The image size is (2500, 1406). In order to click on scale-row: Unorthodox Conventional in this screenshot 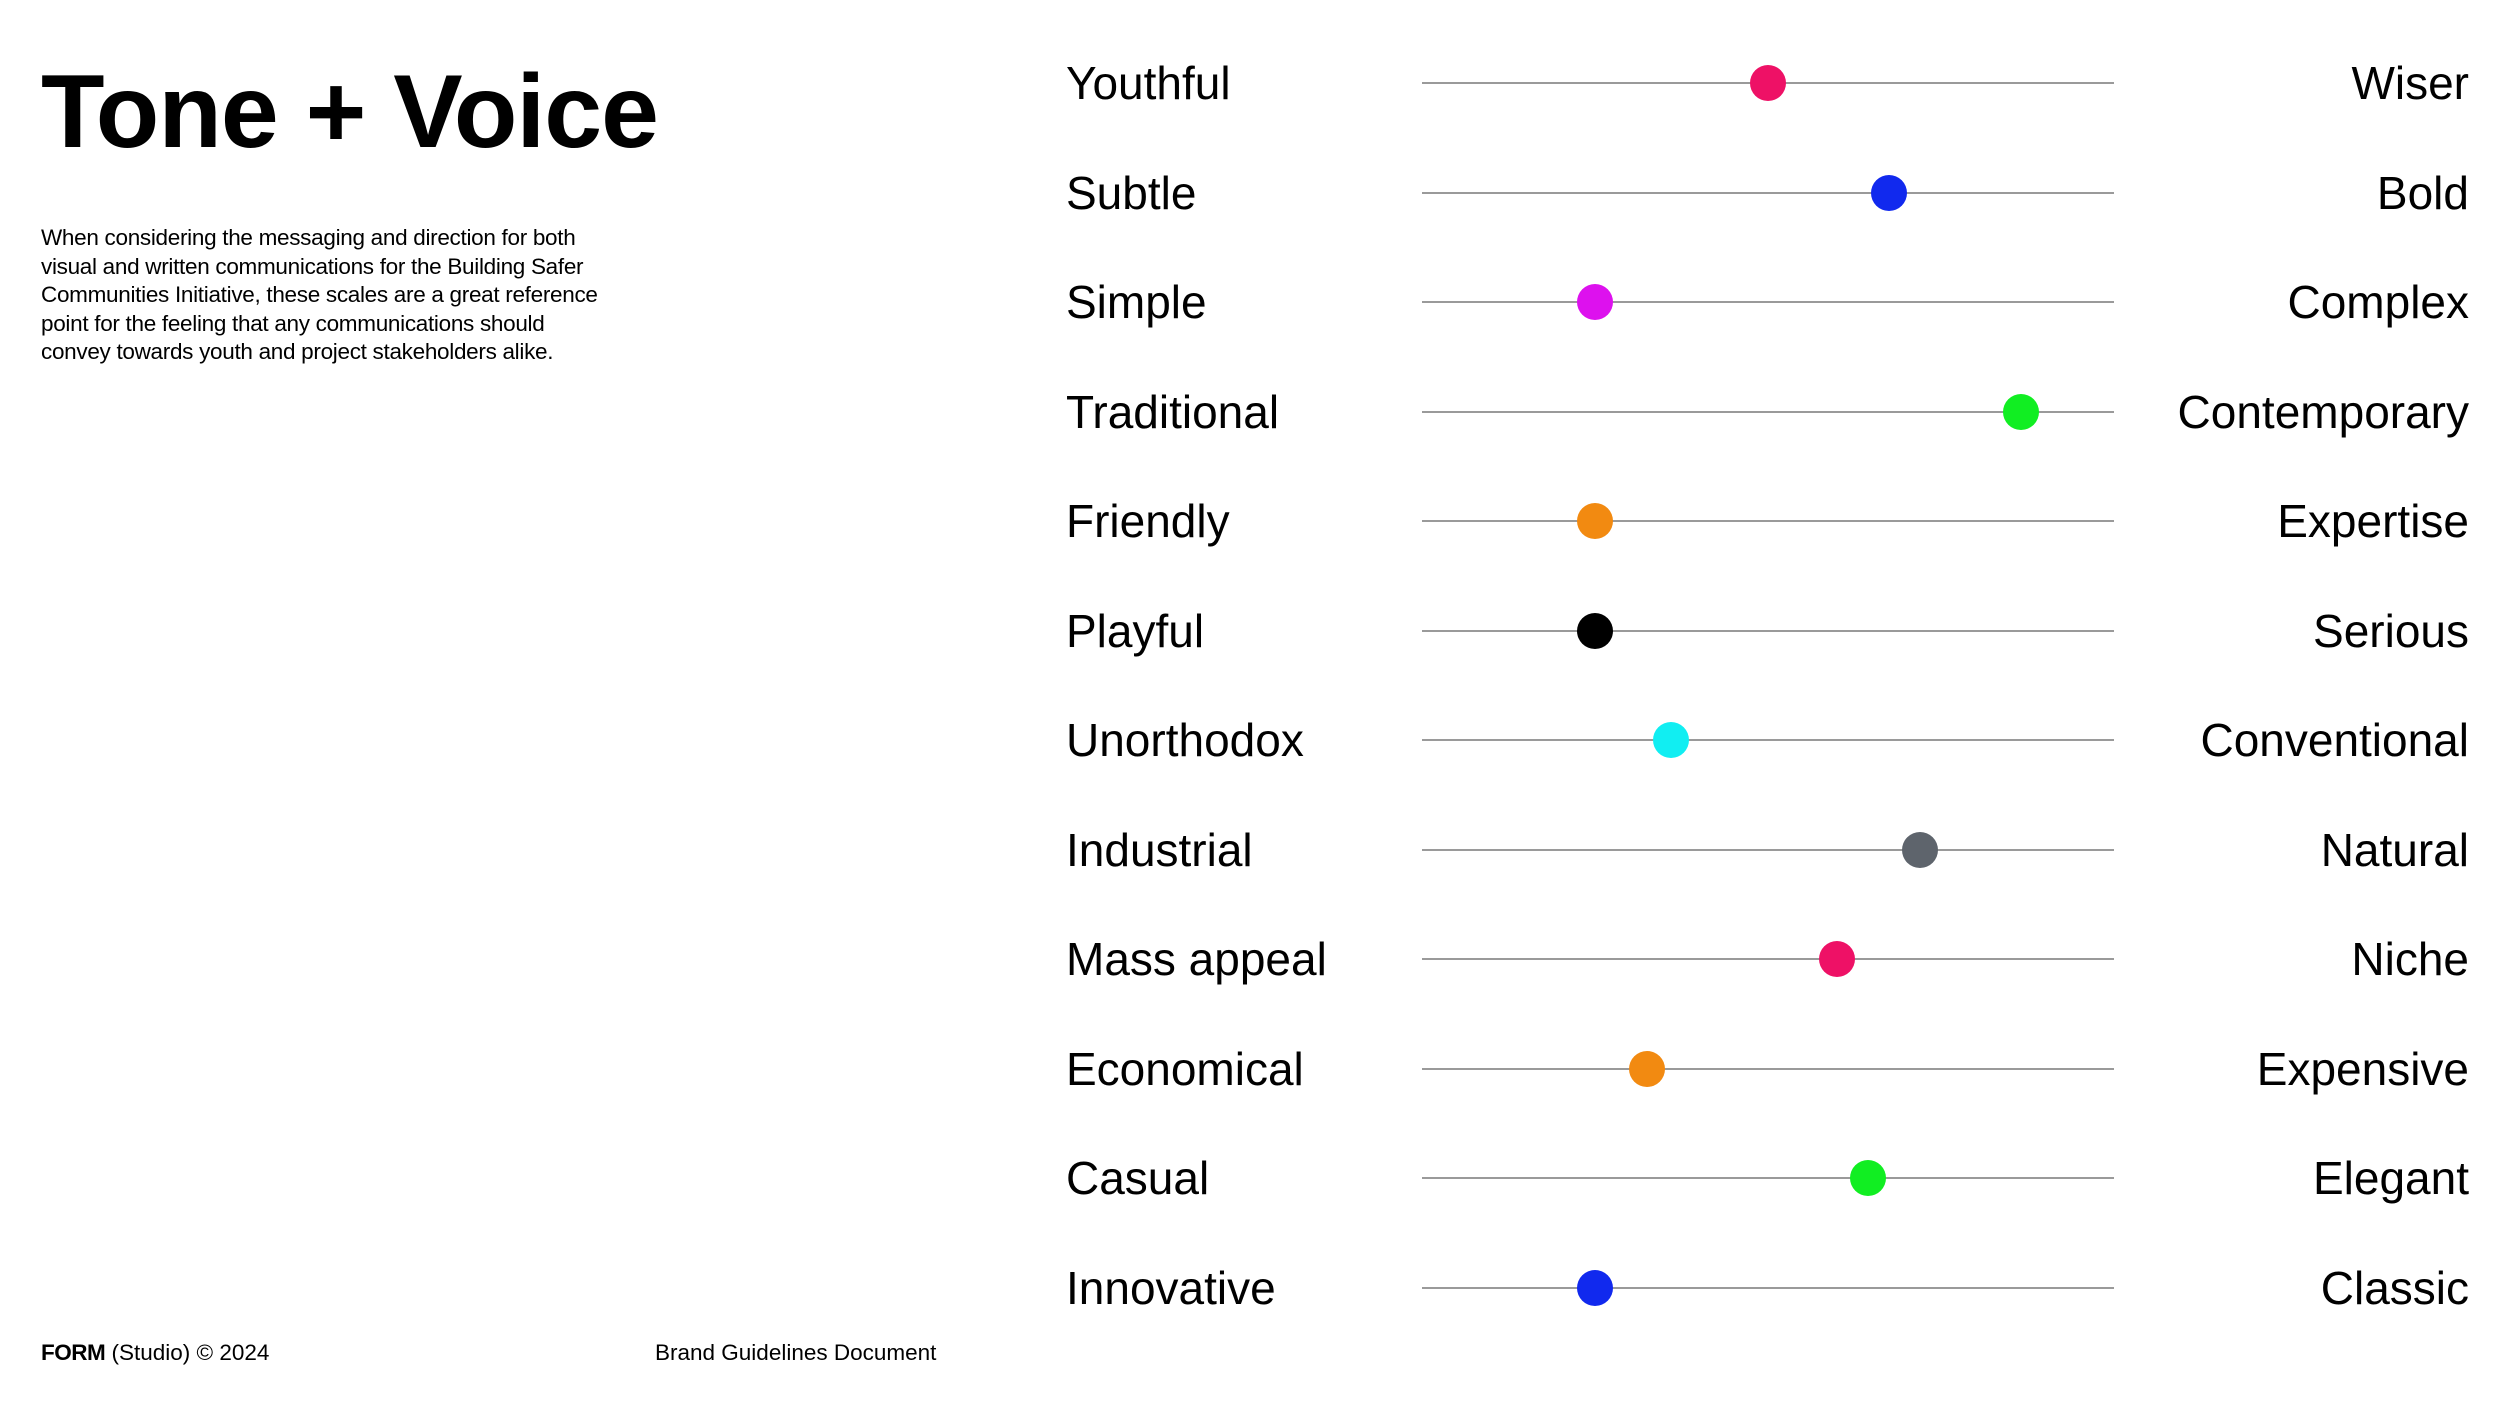, I will do `click(1250, 740)`.